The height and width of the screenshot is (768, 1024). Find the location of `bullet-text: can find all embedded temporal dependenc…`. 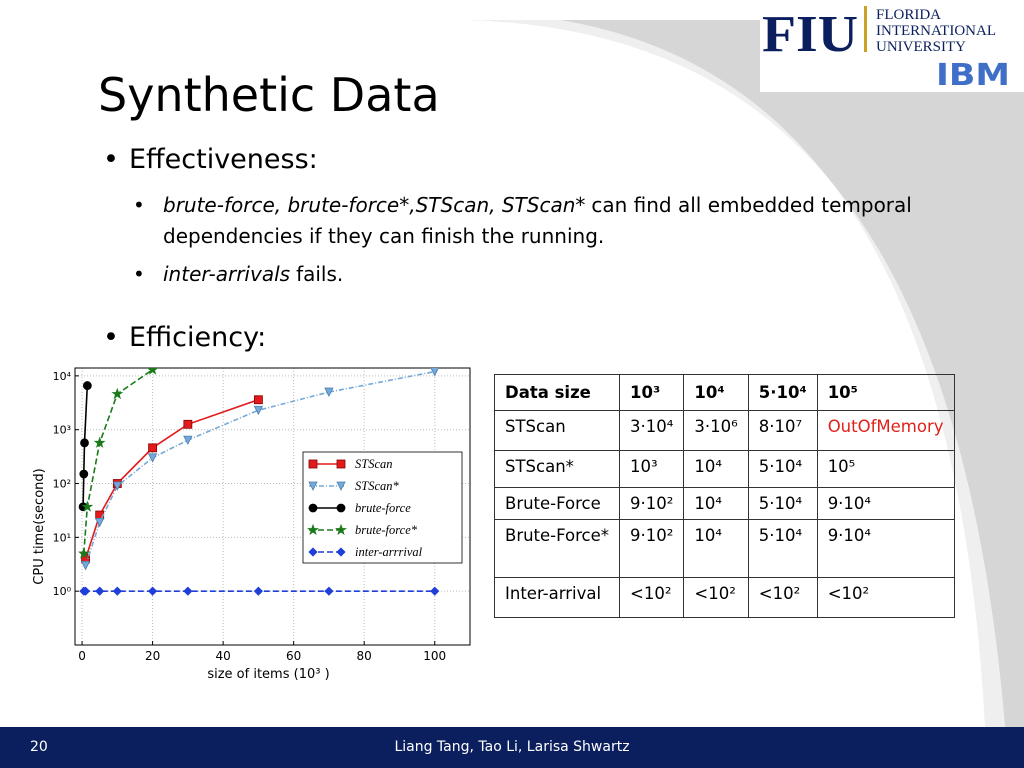

bullet-text: can find all embedded temporal dependenc… is located at coordinates (537, 220).